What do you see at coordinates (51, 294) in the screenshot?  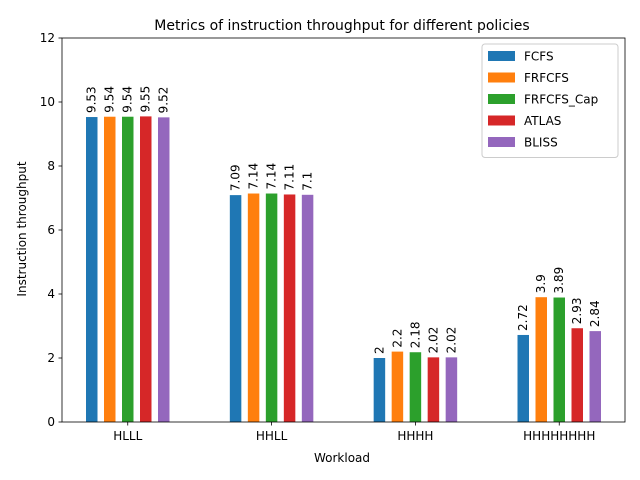 I see `y-tick-label: 4` at bounding box center [51, 294].